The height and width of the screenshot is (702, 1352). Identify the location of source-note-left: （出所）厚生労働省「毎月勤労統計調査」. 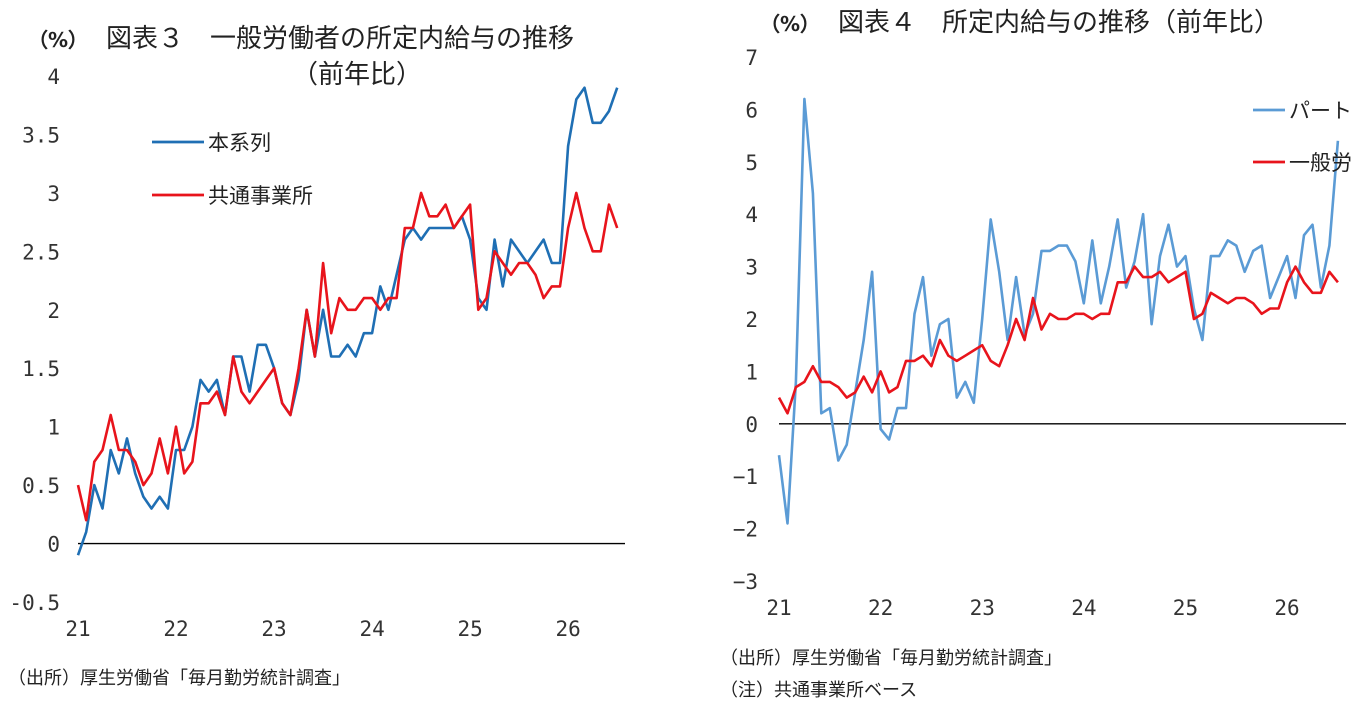
(179, 678).